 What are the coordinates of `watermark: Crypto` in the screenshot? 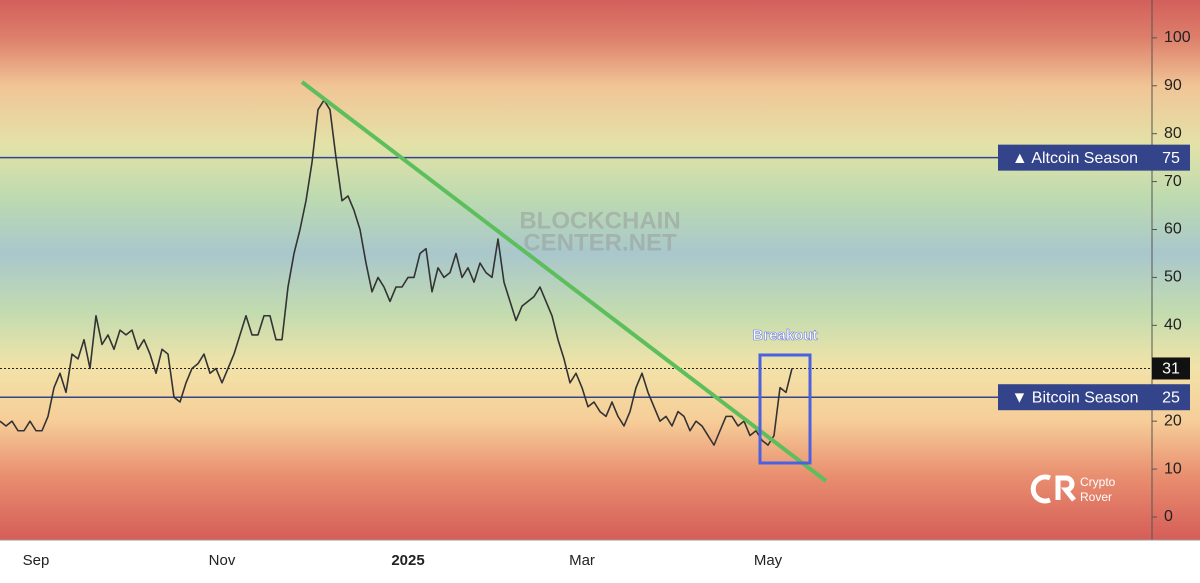 It's located at (1098, 482).